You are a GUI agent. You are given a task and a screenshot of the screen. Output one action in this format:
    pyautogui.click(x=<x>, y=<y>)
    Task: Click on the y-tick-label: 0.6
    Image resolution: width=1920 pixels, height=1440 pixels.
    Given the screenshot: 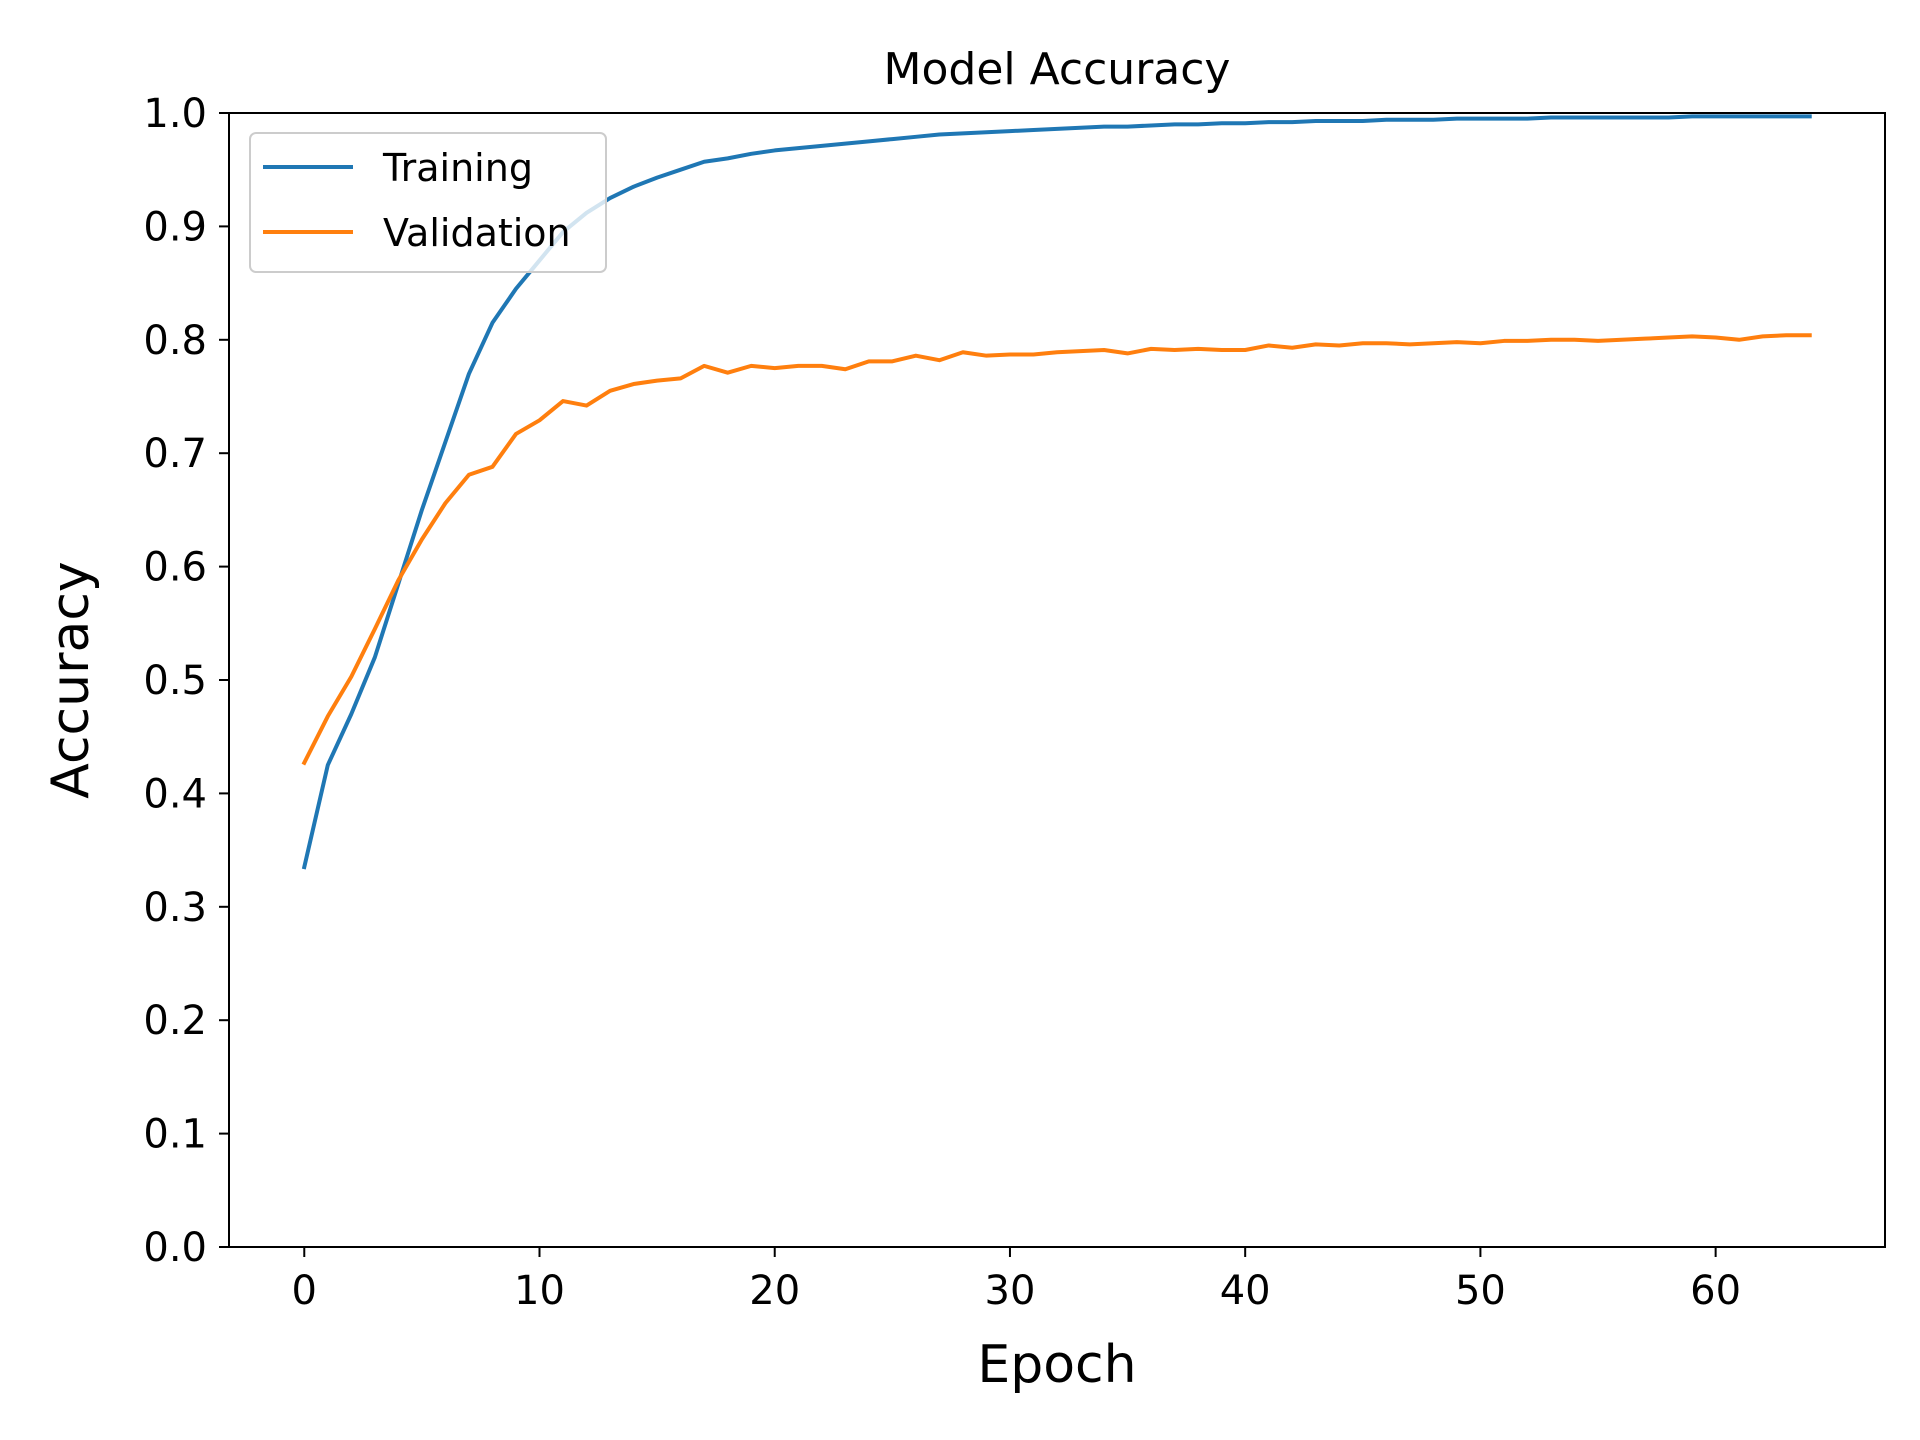 What is the action you would take?
    pyautogui.click(x=175, y=568)
    